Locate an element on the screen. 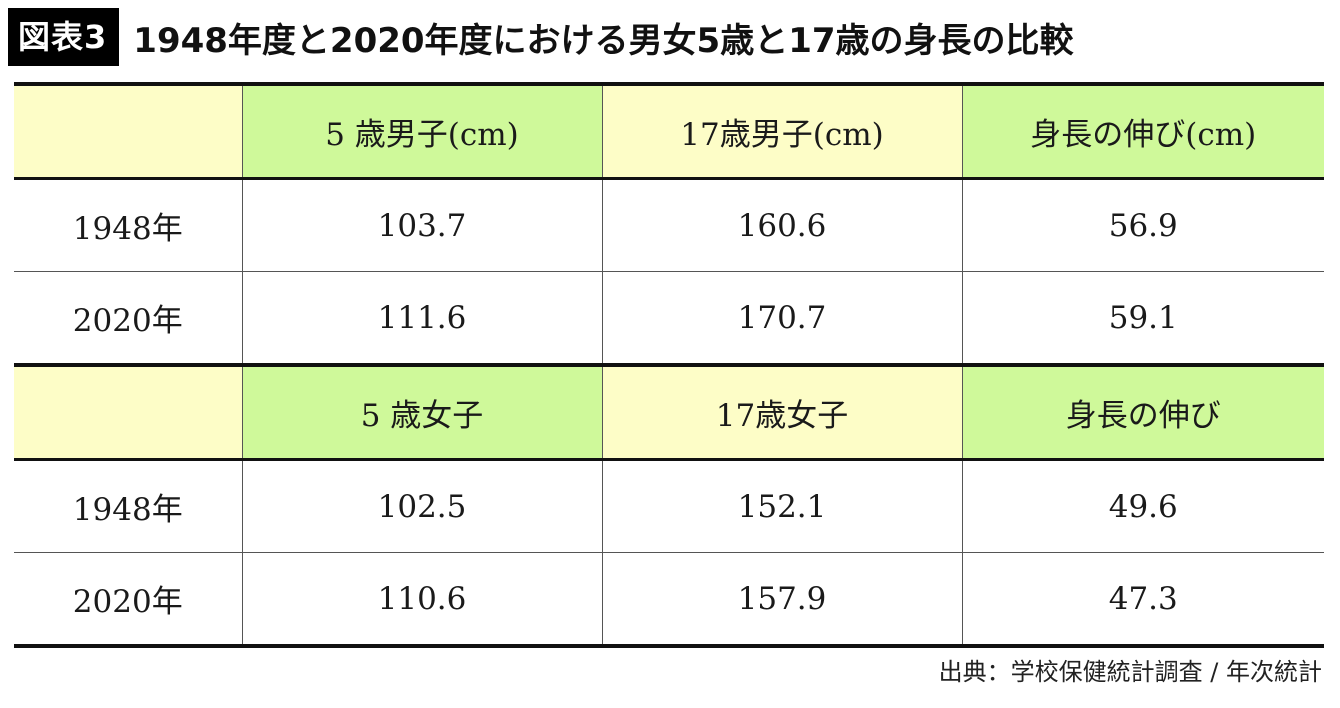 This screenshot has height=708, width=1340. female-header-row: 5 歳女子 17歳女子 身長の伸び is located at coordinates (669, 412).